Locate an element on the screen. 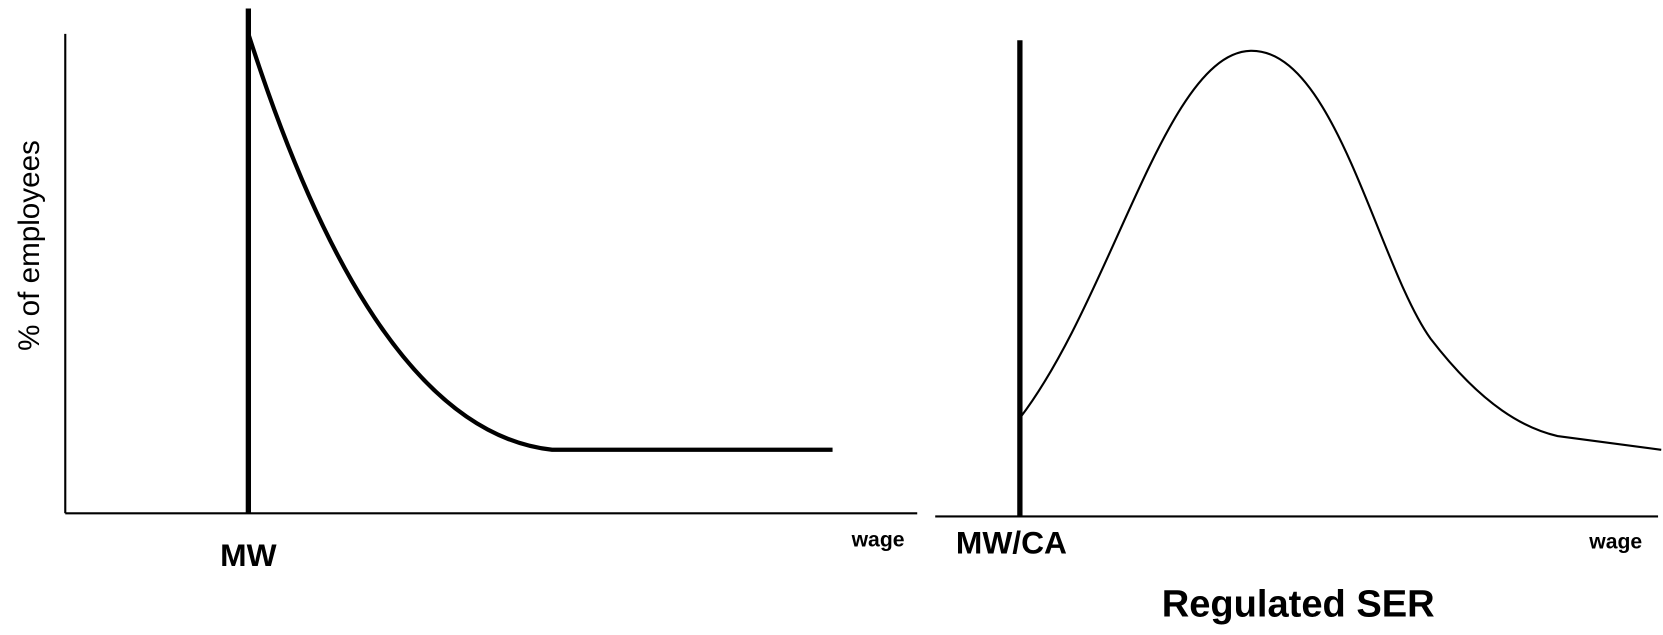 The width and height of the screenshot is (1663, 635). y-axis-label: % of employees is located at coordinates (29, 245).